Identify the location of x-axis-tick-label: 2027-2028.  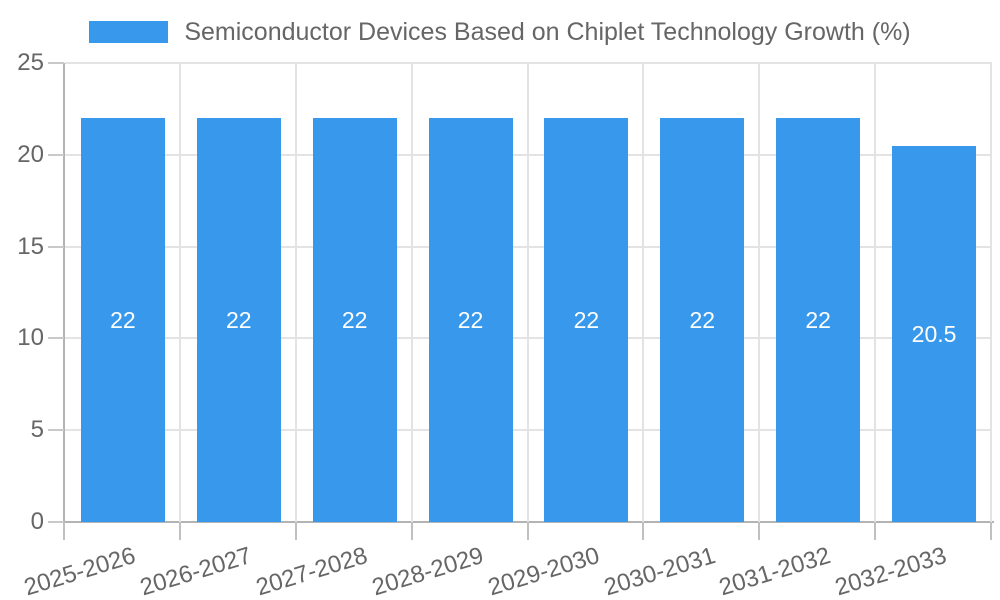
(311, 571).